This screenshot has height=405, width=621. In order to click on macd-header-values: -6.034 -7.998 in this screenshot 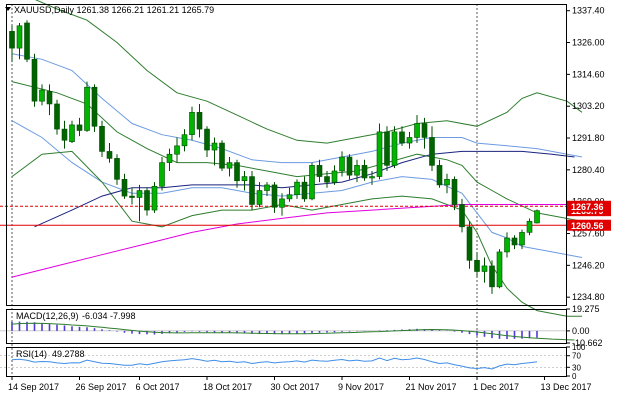, I will do `click(109, 316)`.